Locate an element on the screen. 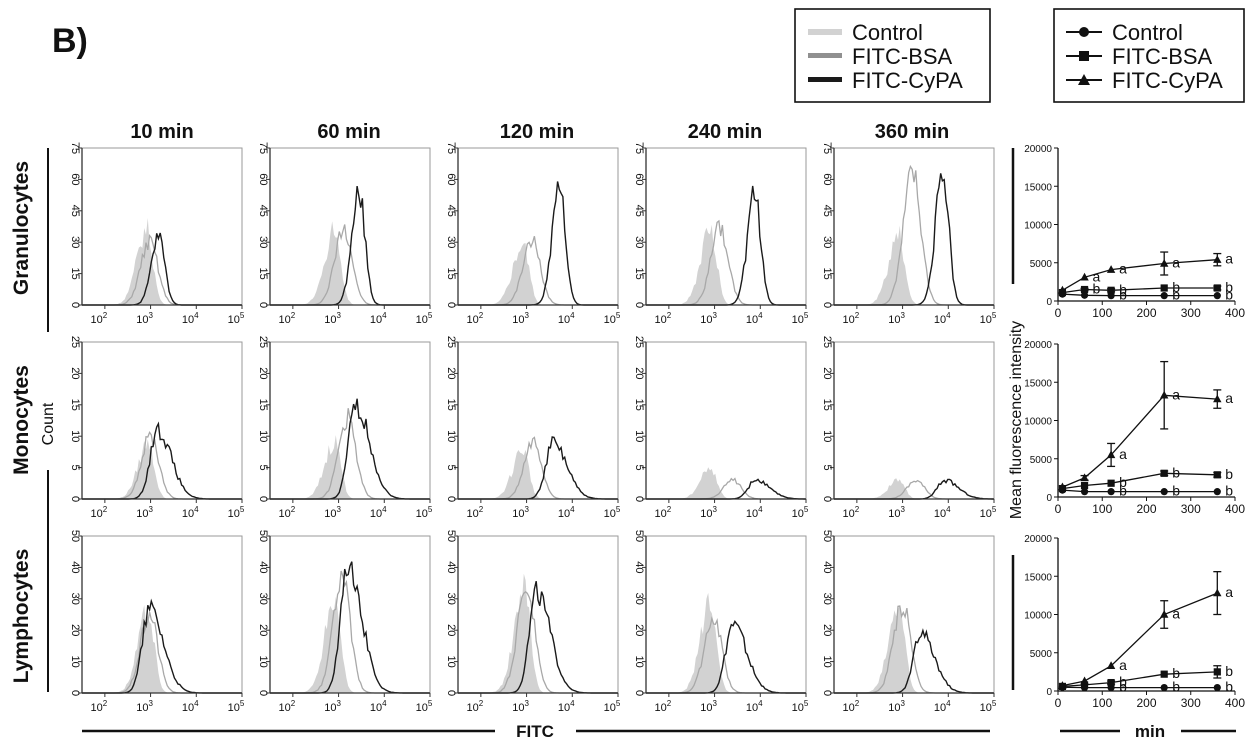 The width and height of the screenshot is (1255, 740). mfi-legend: Control FITC-BSA FITC-CyPA is located at coordinates (1149, 55).